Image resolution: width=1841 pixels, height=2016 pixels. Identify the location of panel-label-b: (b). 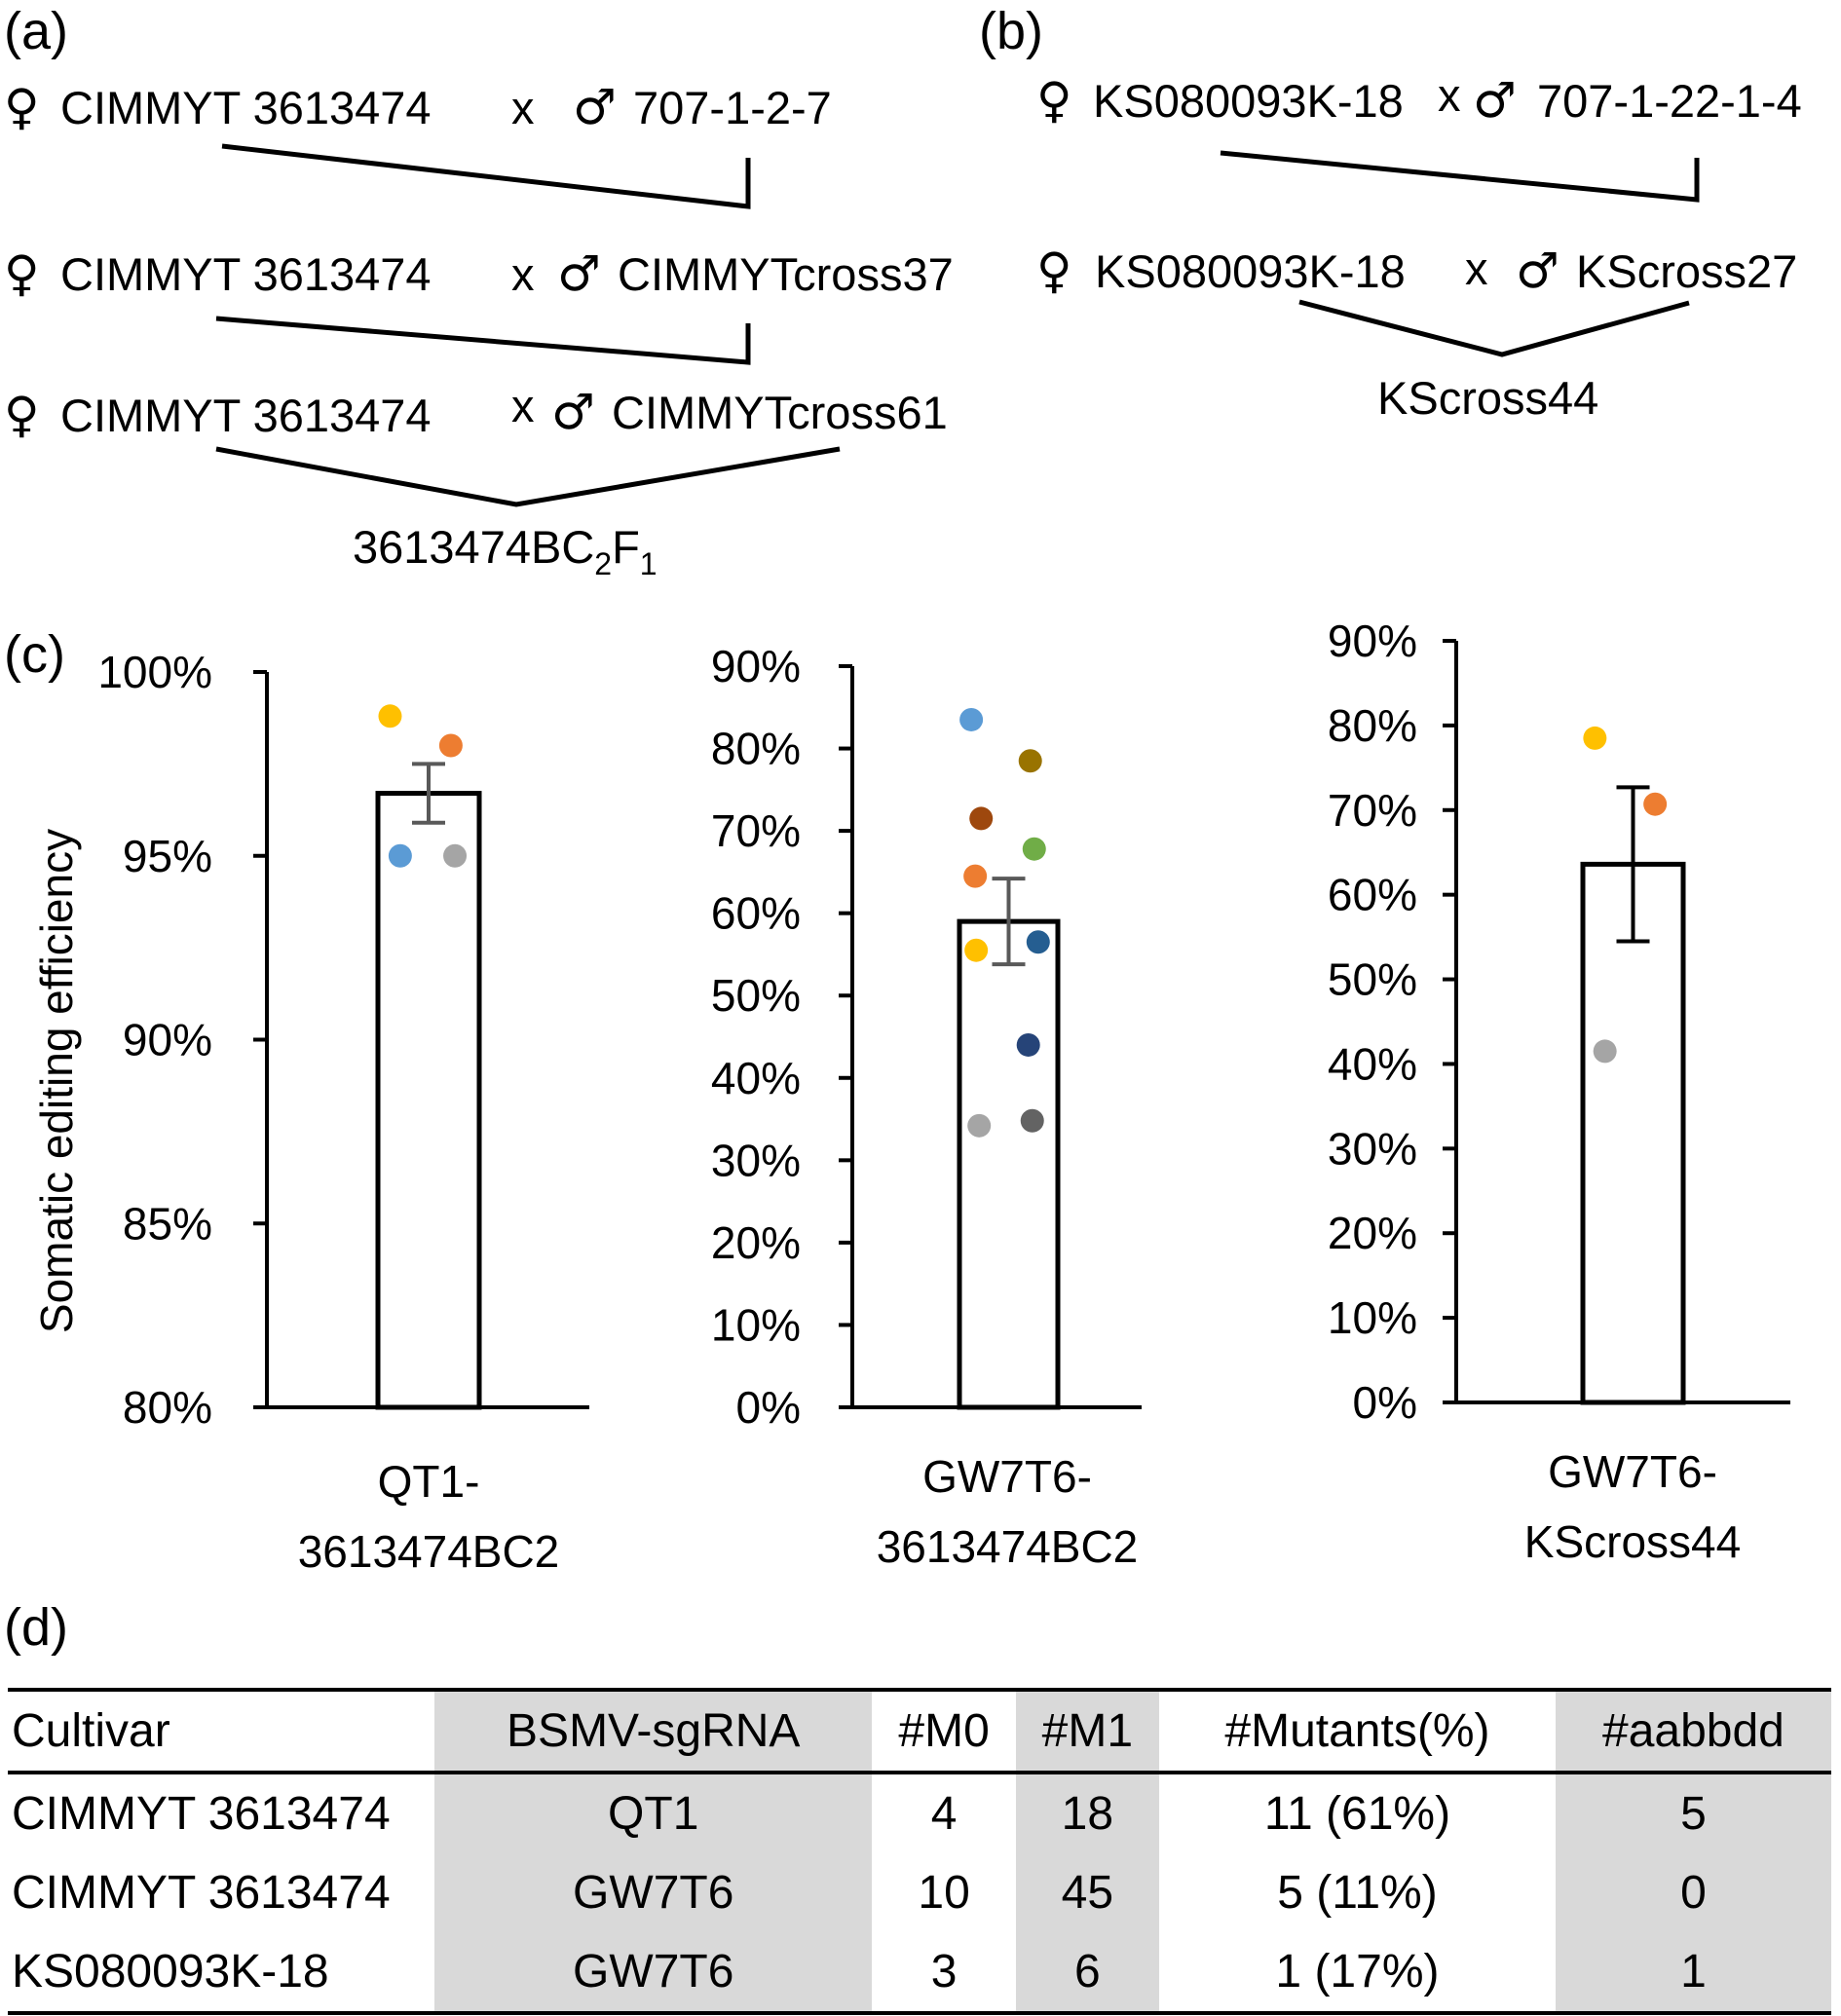
(1011, 31).